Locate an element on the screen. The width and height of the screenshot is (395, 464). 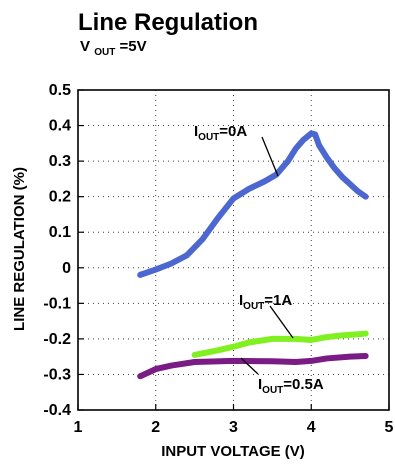
y-tick-label-1: 0.4 is located at coordinates (60, 126).